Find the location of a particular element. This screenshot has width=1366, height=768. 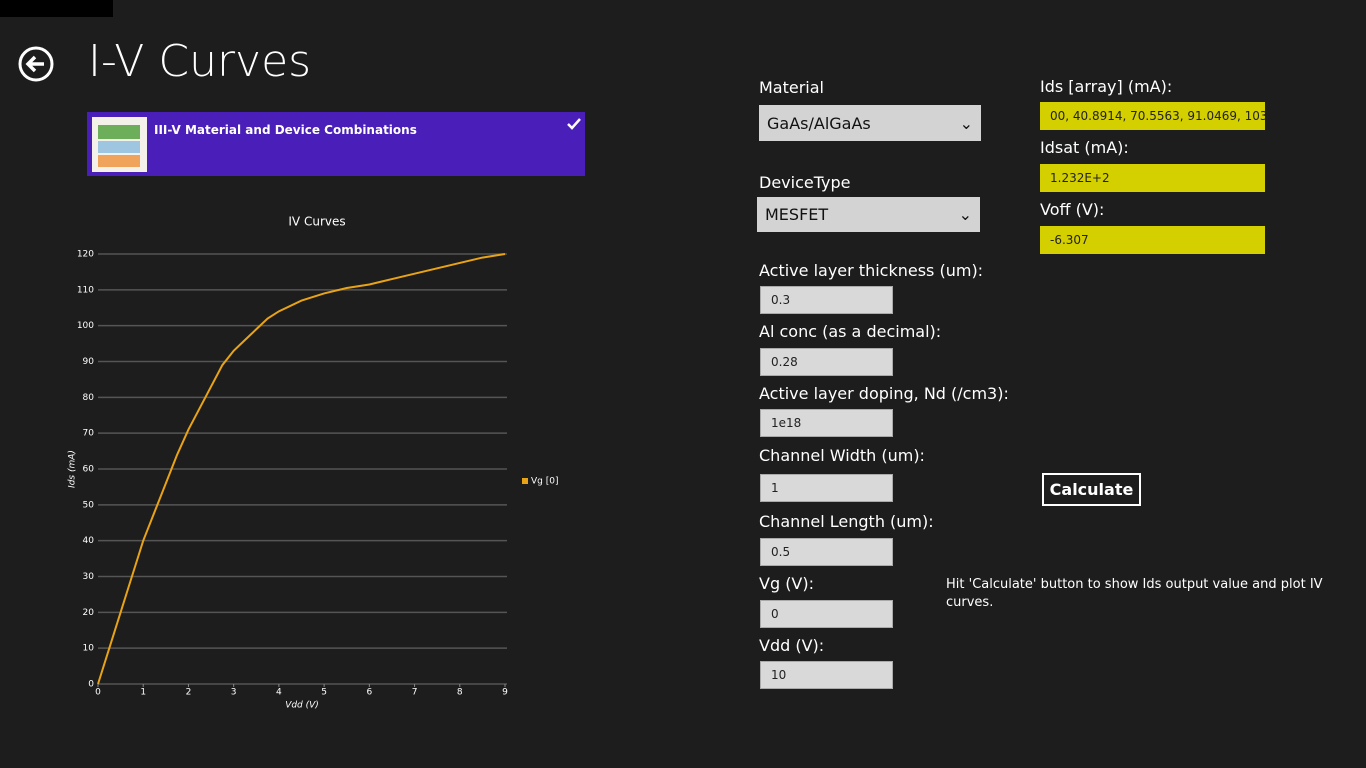

x-tick-label: 7 is located at coordinates (415, 693).